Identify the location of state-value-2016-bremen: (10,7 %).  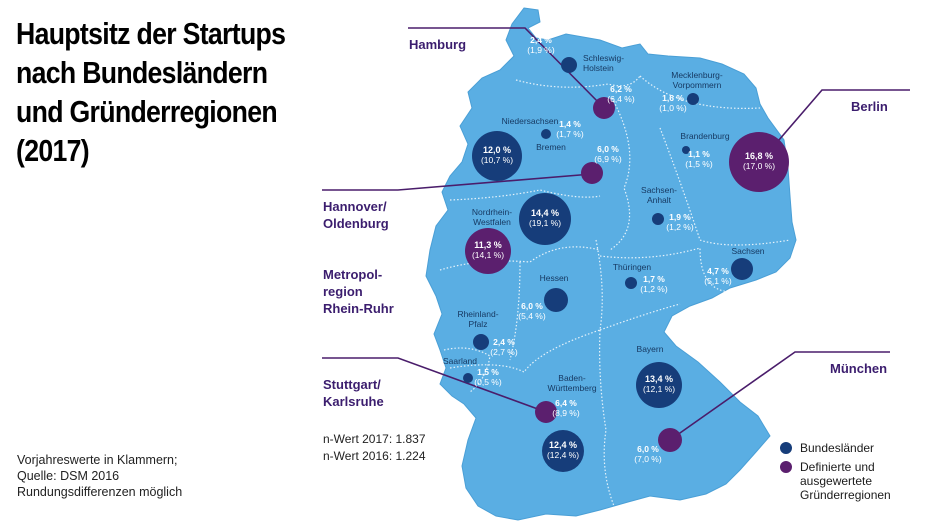
(497, 160).